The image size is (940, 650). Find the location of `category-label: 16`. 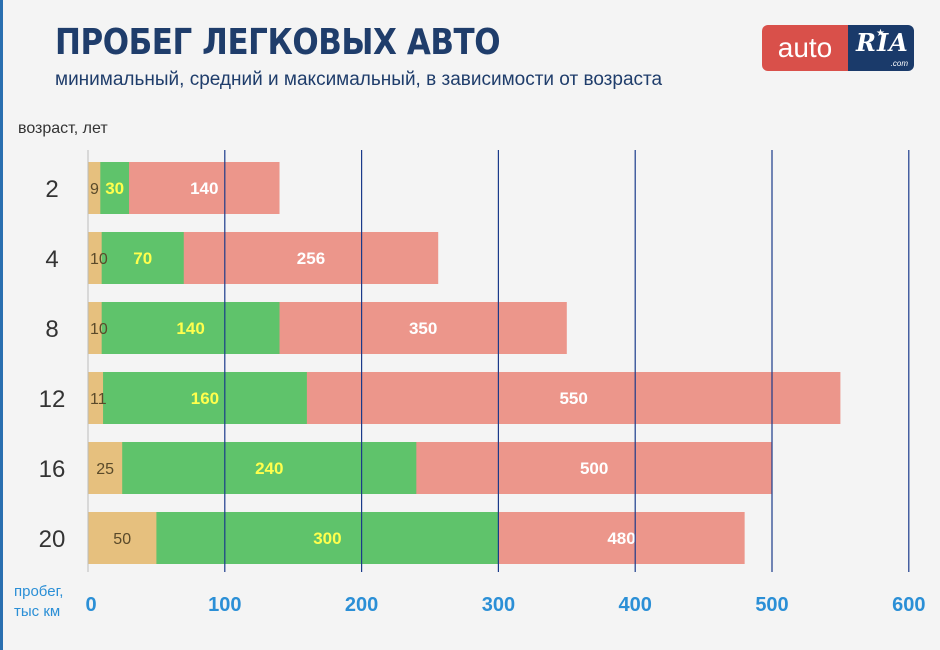

category-label: 16 is located at coordinates (52, 469).